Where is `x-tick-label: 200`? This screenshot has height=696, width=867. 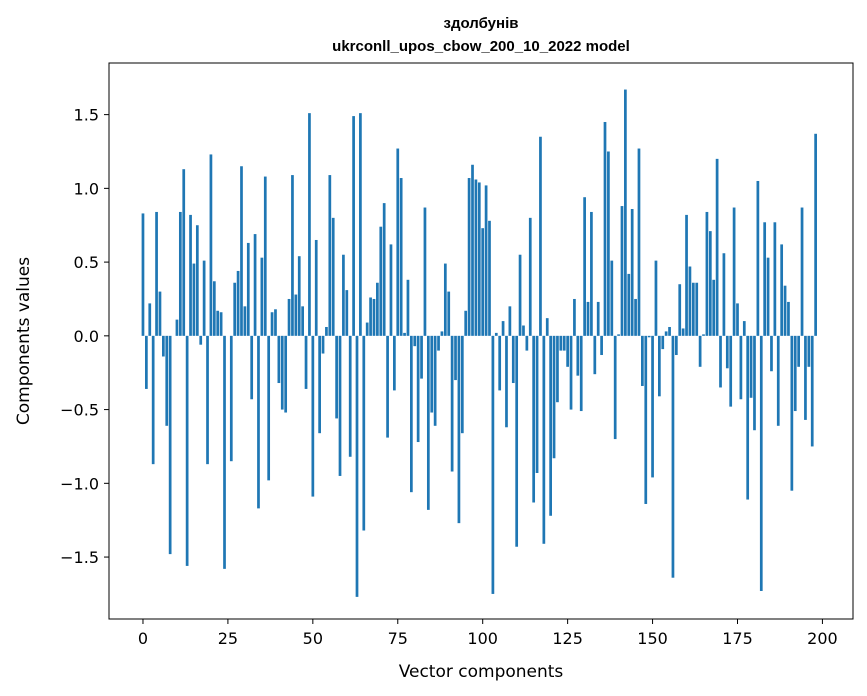
x-tick-label: 200 is located at coordinates (822, 638).